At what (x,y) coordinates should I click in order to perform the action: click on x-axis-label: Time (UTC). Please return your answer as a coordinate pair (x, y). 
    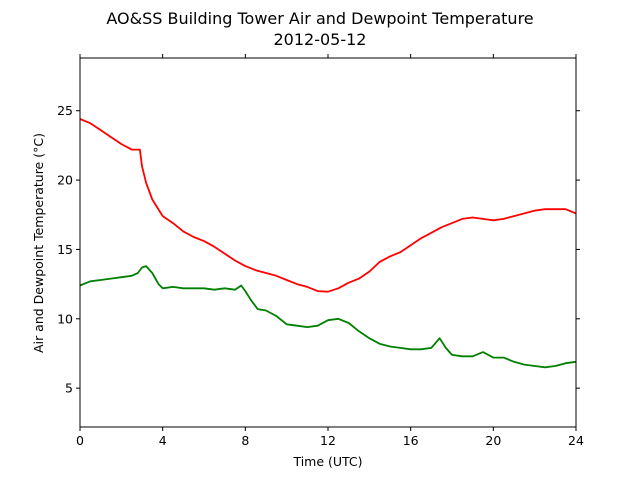
    Looking at the image, I should click on (327, 461).